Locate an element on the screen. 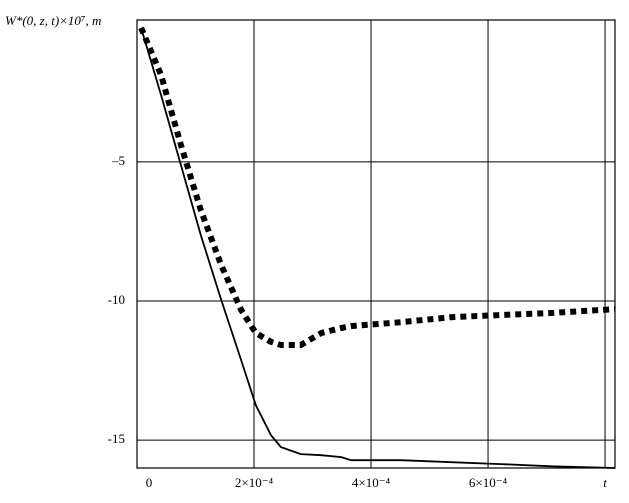  x-tick-label: 0 is located at coordinates (149, 482).